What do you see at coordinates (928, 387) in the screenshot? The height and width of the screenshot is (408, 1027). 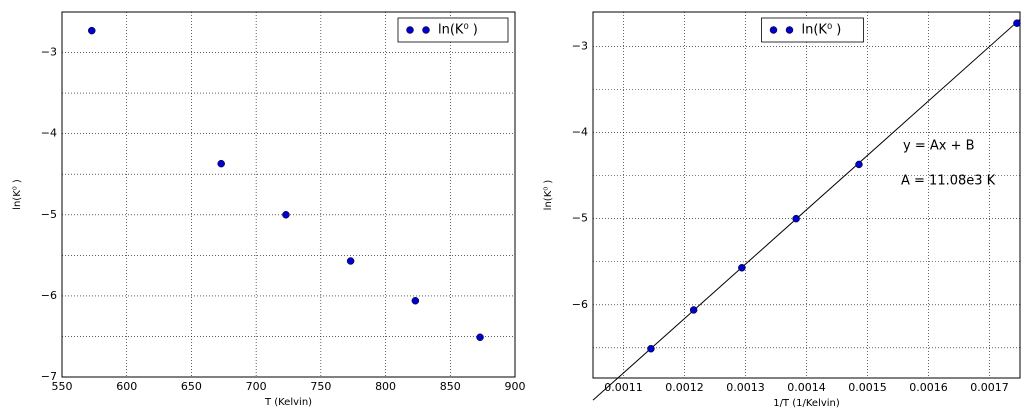 I see `x-tick-label: 0.0016` at bounding box center [928, 387].